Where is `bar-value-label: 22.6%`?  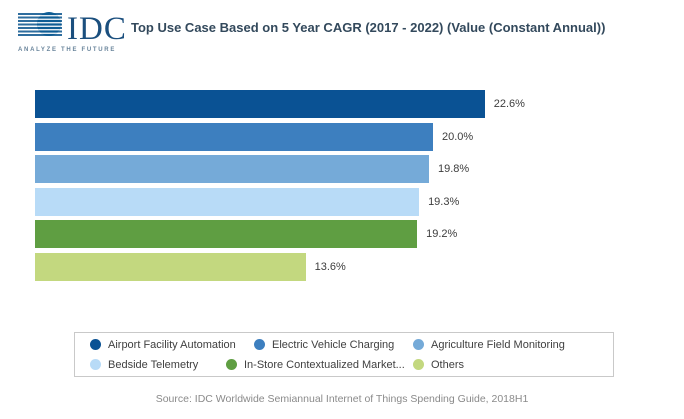 bar-value-label: 22.6% is located at coordinates (509, 104).